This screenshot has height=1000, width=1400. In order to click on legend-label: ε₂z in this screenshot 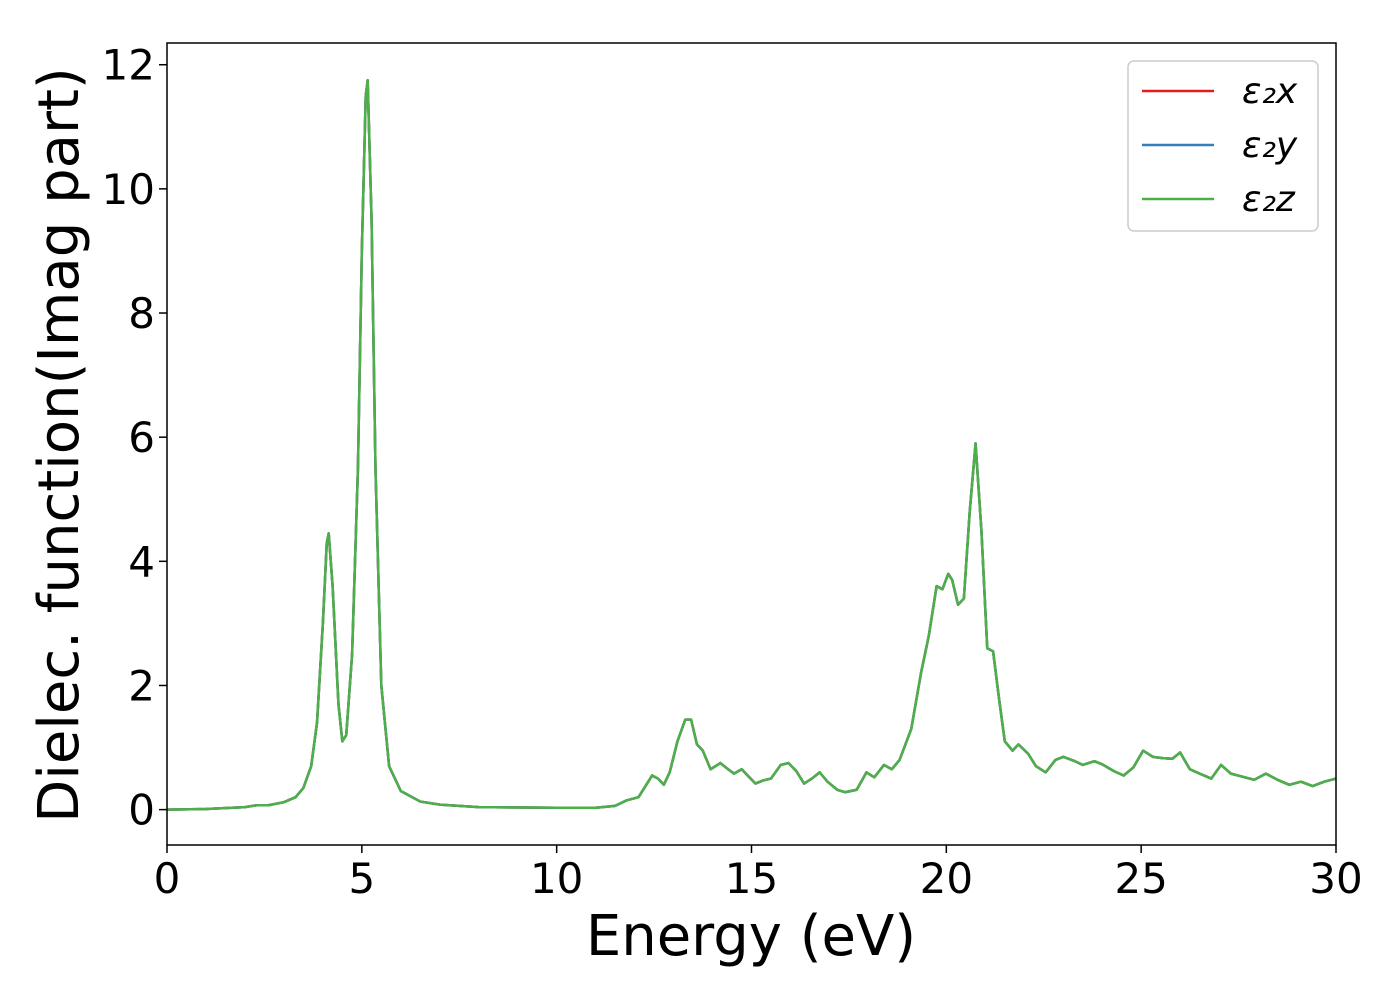, I will do `click(1269, 199)`.